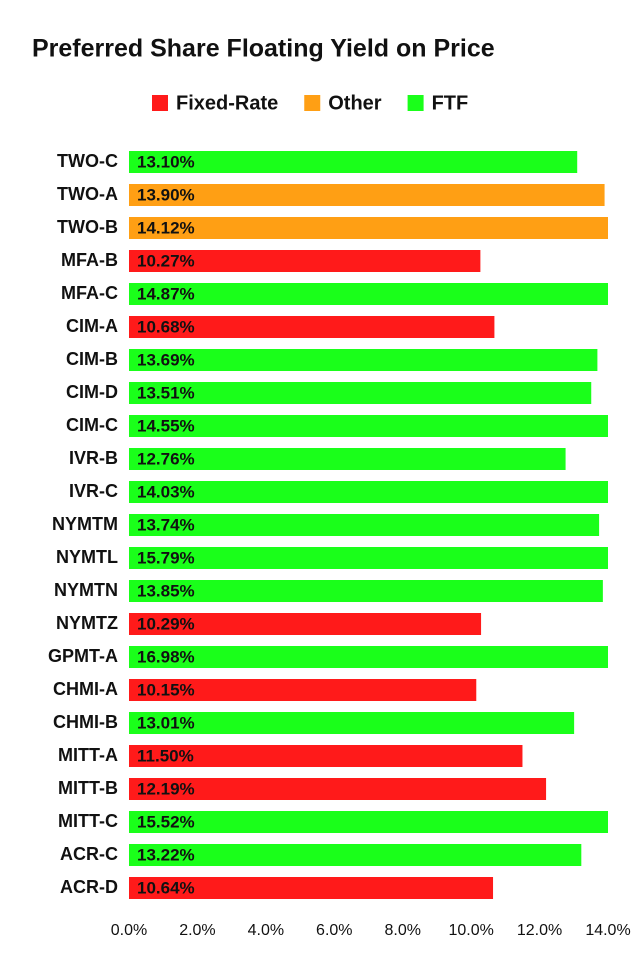  What do you see at coordinates (87, 623) in the screenshot?
I see `y-tick-label: NYMTZ` at bounding box center [87, 623].